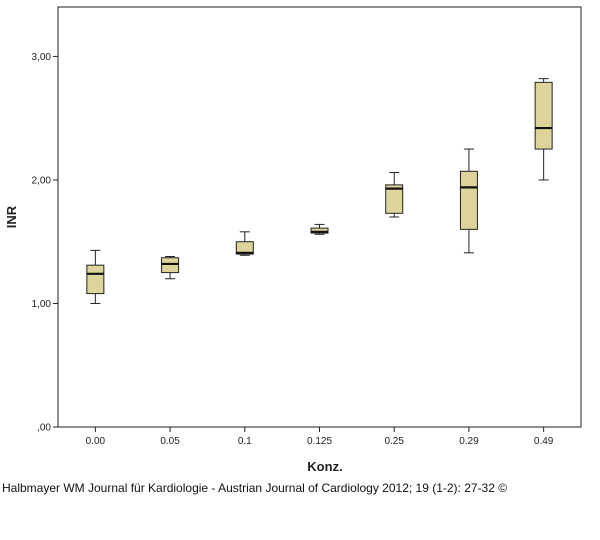  I want to click on box-0.29, so click(468, 201).